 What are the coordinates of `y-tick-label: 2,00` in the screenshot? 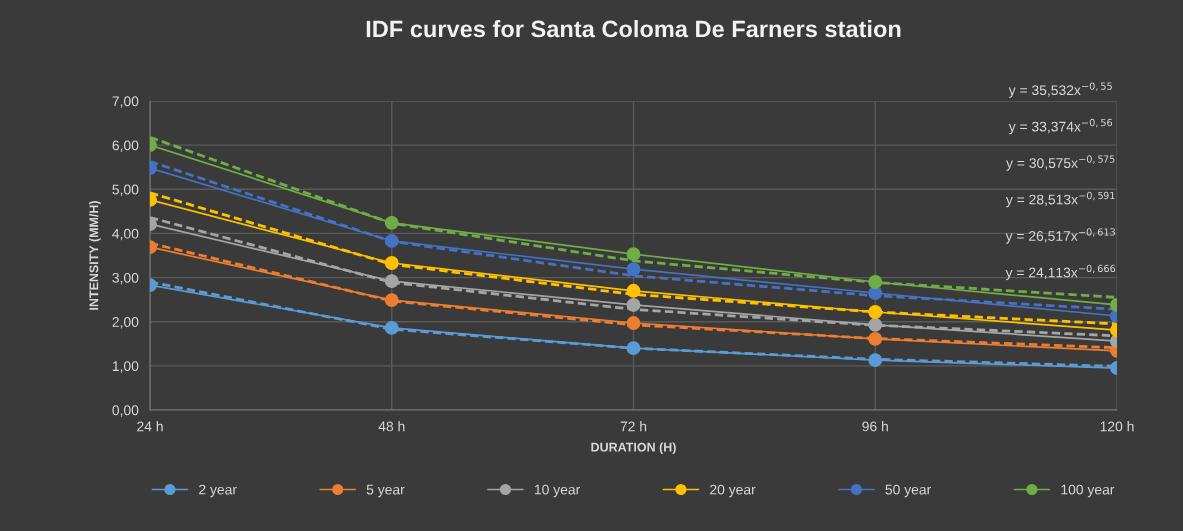 It's located at (125, 323).